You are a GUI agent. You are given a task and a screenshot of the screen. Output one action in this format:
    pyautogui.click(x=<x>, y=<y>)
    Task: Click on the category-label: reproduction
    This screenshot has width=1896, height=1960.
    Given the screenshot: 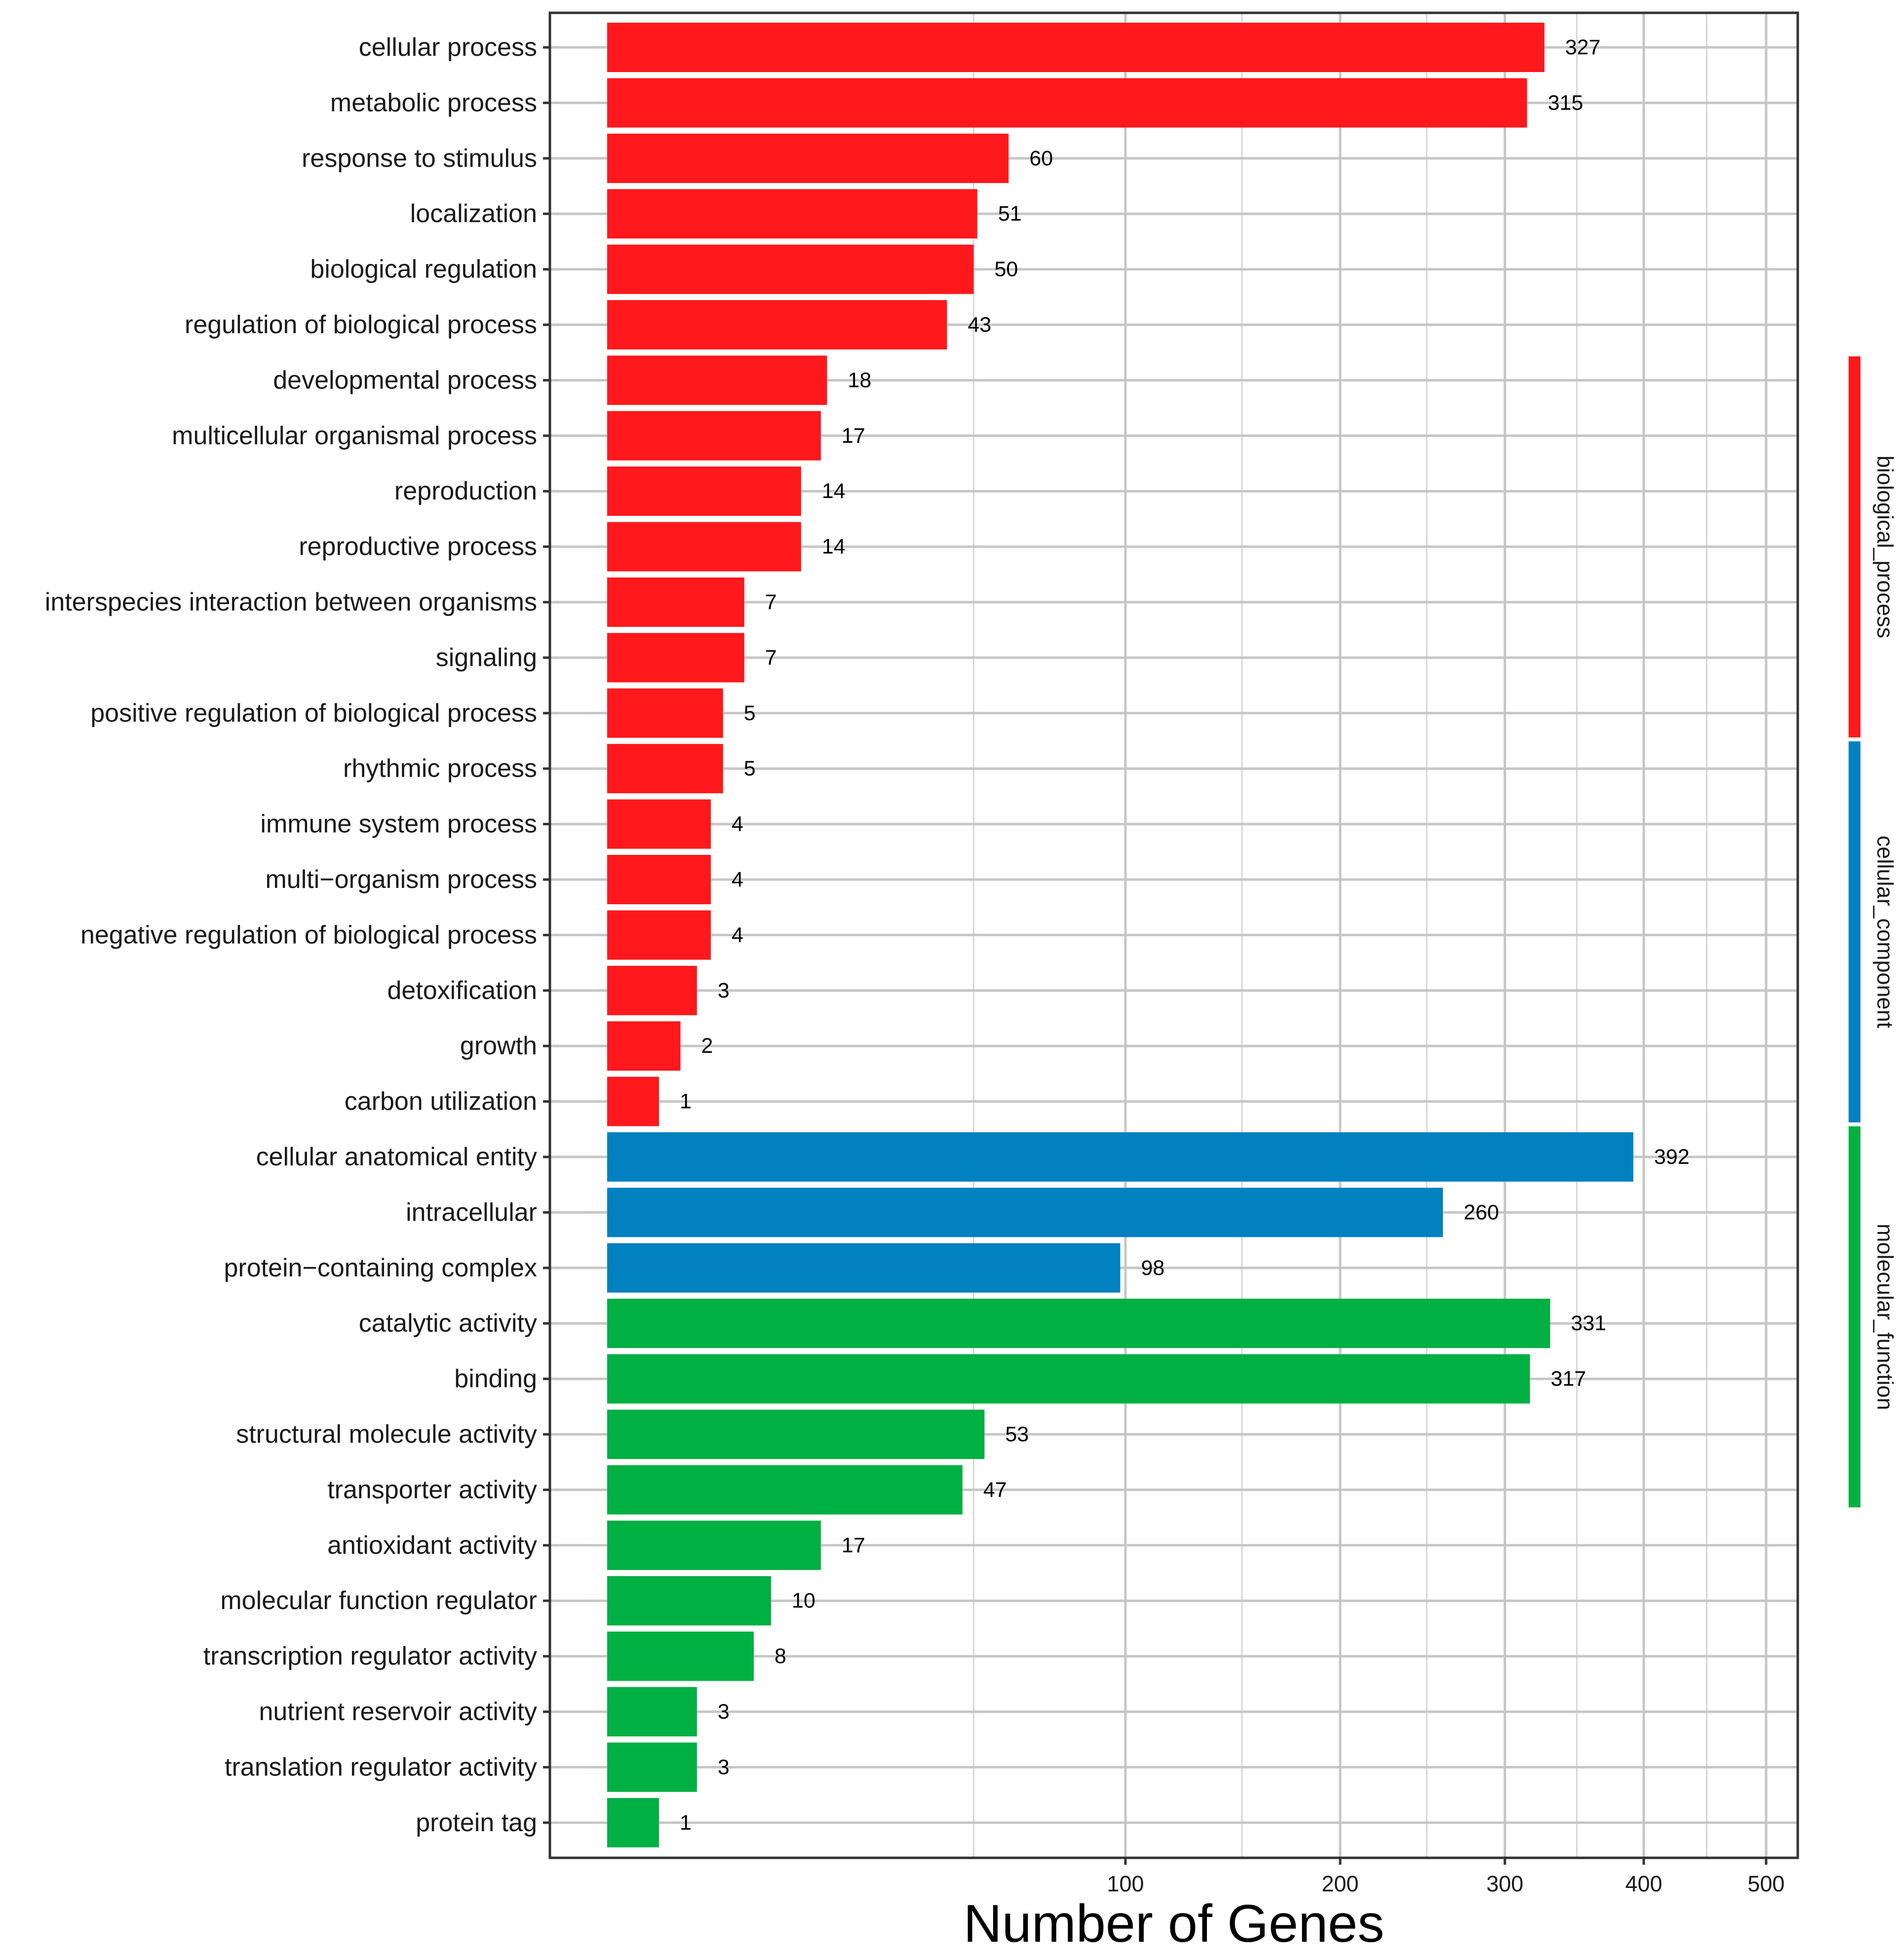 What is the action you would take?
    pyautogui.click(x=466, y=491)
    